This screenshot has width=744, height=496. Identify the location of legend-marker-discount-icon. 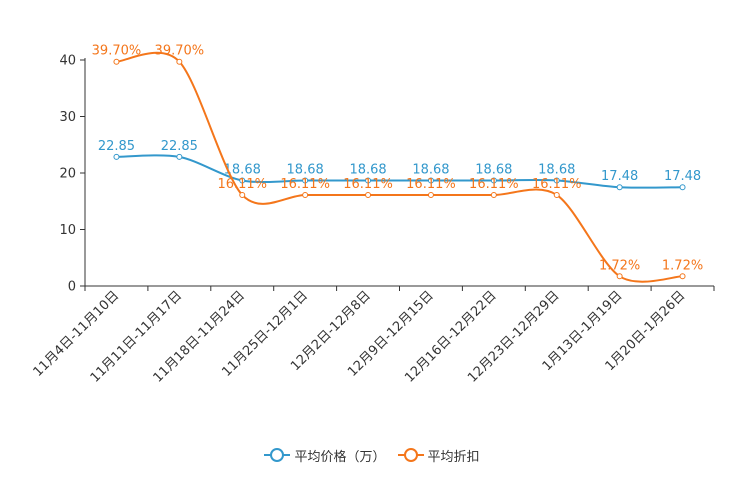
(410, 455).